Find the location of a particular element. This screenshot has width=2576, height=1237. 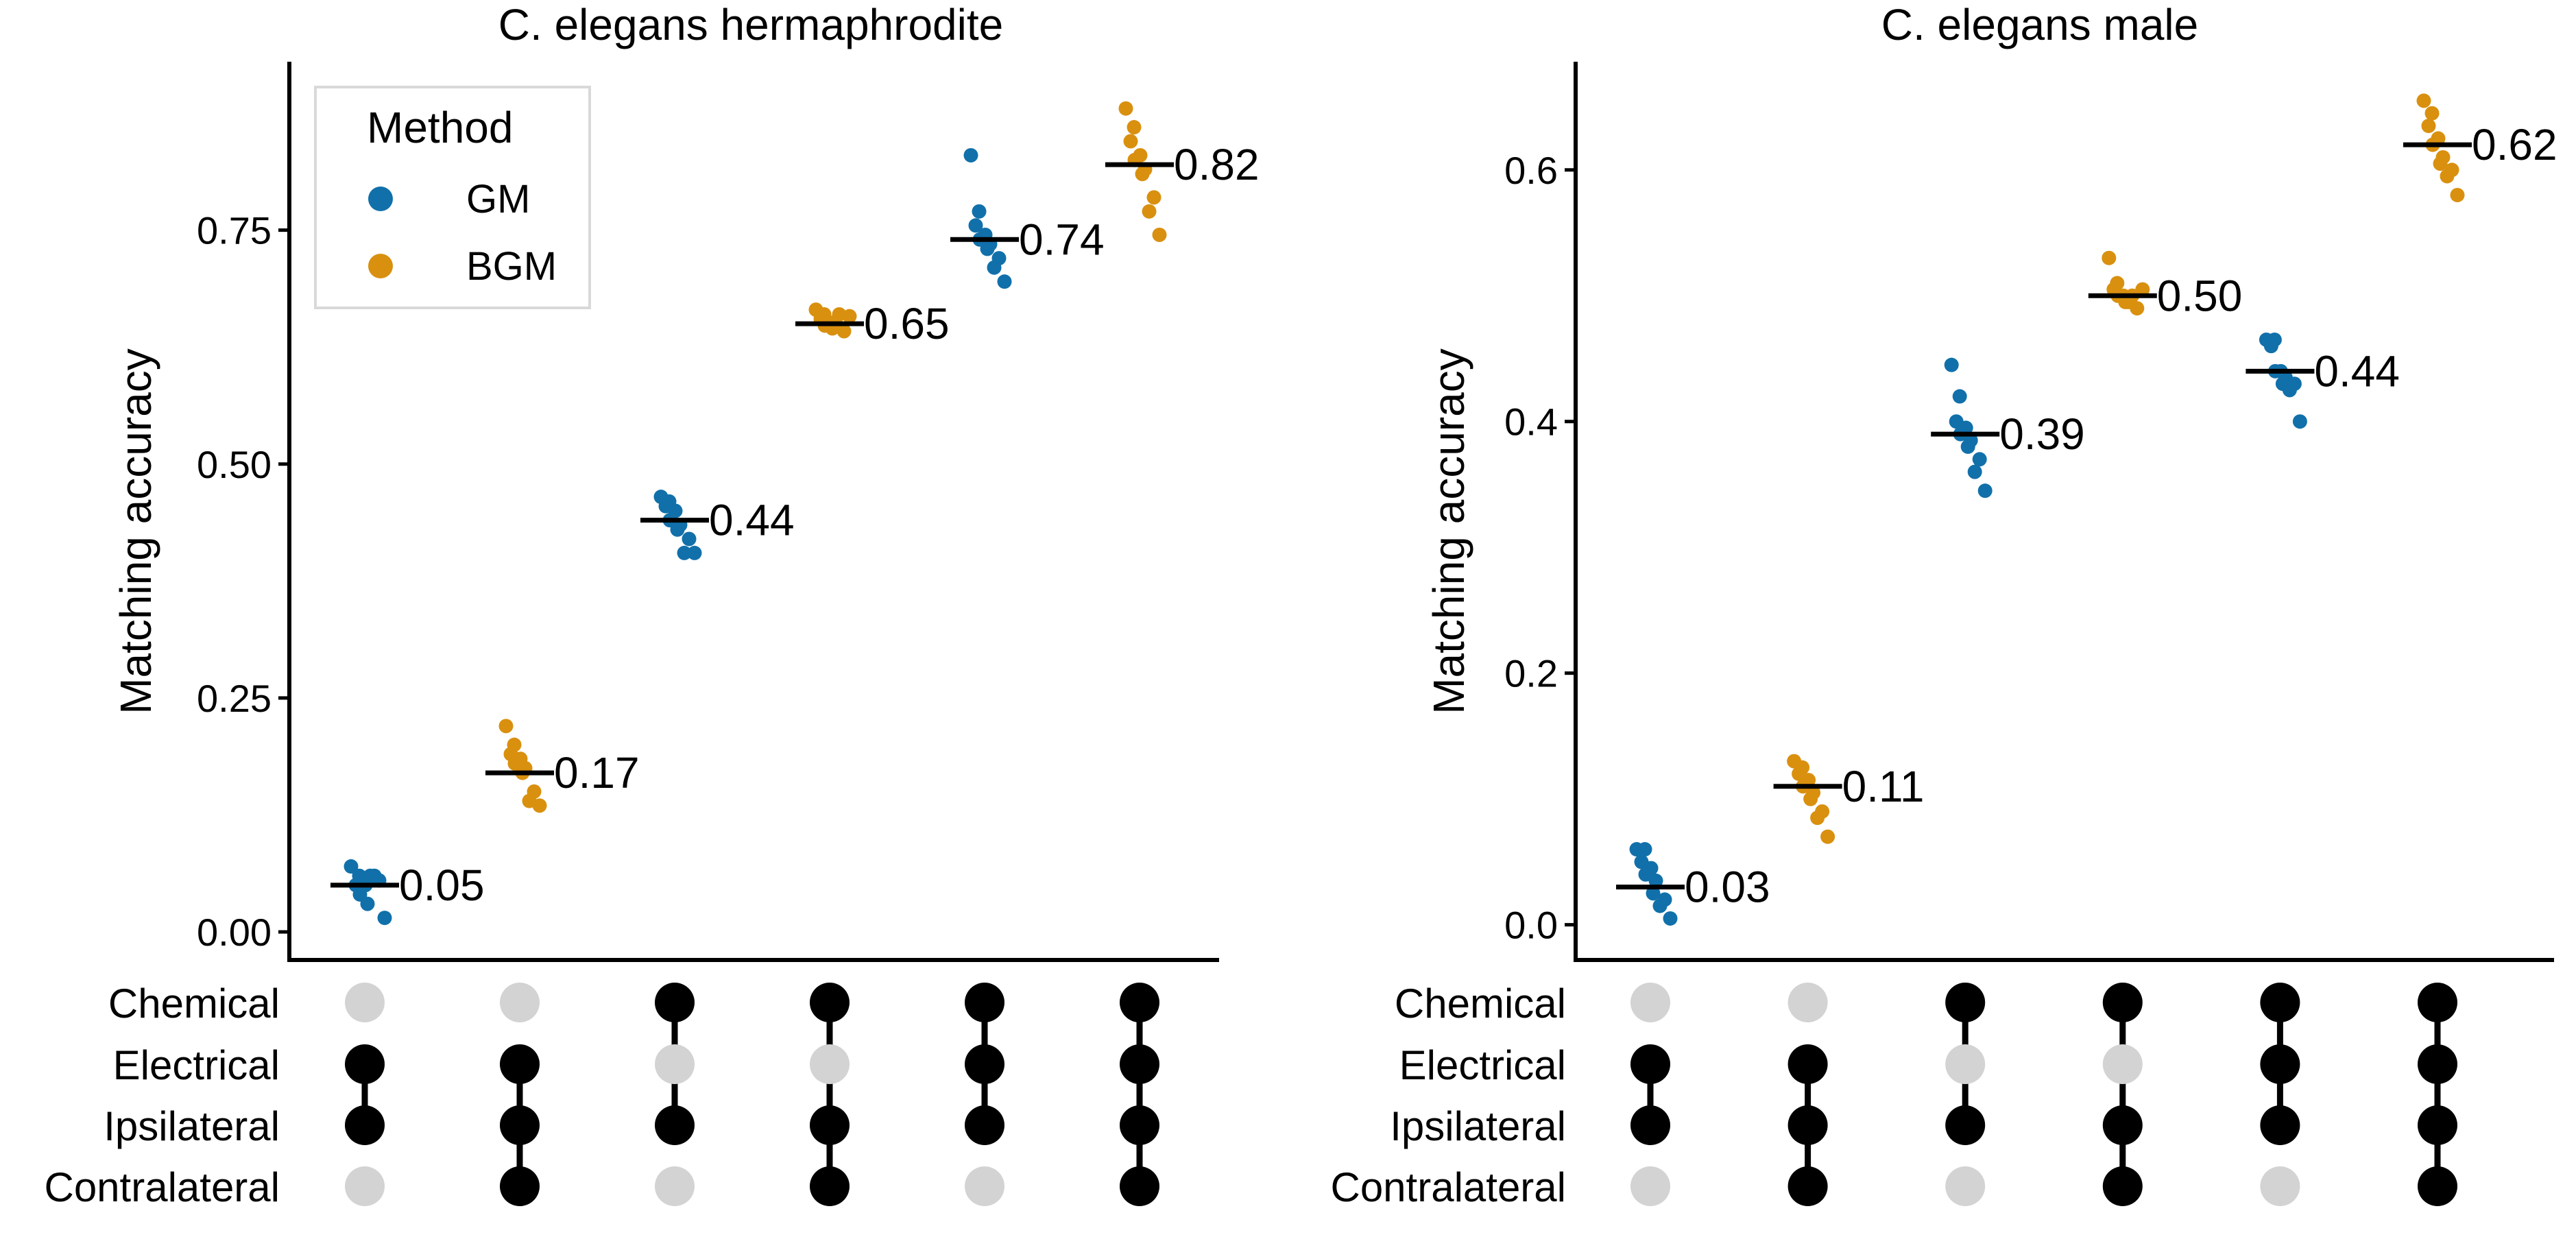

right-y-axis-label: Matching accuracy is located at coordinates (1449, 531).